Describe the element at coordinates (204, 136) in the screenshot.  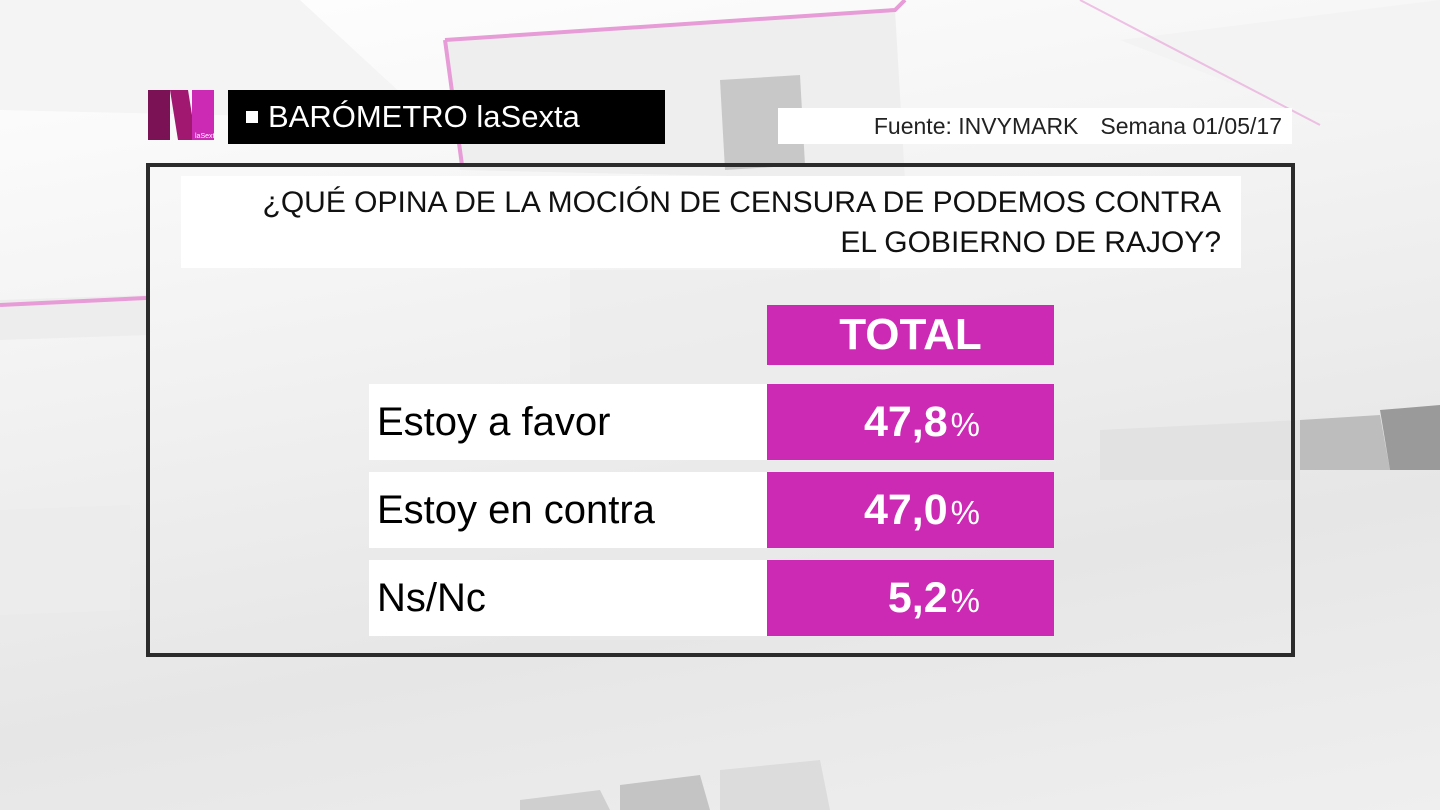
I see `logo-text: laSexta` at that location.